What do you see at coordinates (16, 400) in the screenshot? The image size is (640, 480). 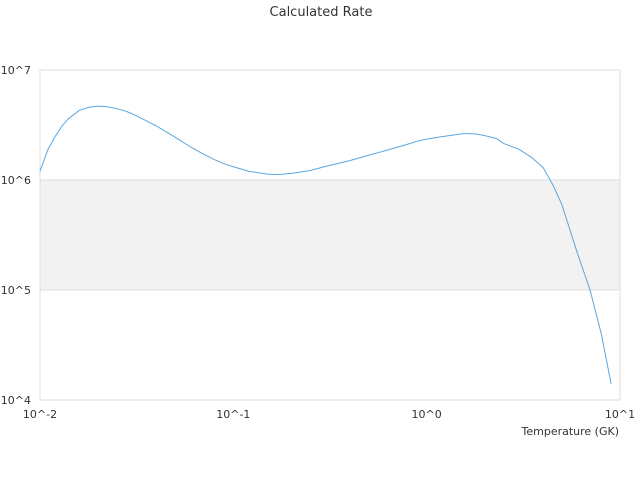 I see `y-tick-label: 10^4` at bounding box center [16, 400].